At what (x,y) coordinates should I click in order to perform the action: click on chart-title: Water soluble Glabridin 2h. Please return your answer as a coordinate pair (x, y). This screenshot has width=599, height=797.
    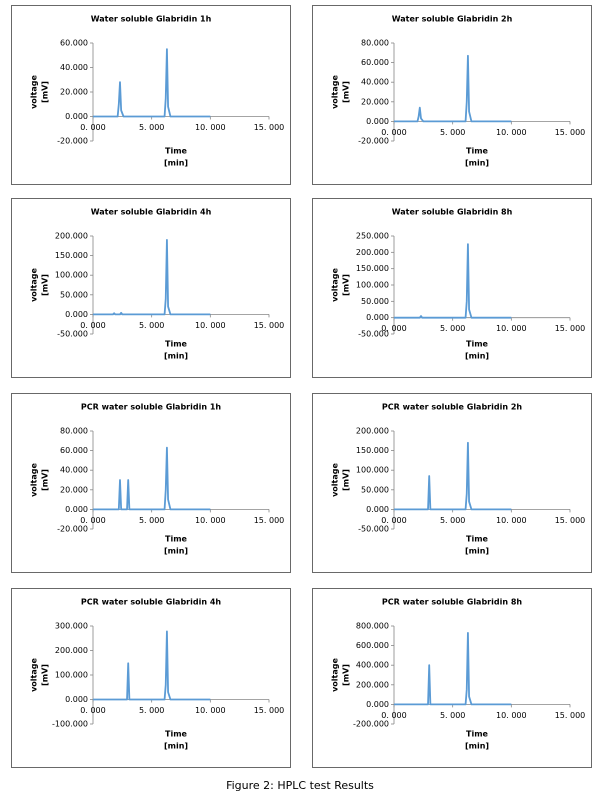
    Looking at the image, I should click on (452, 19).